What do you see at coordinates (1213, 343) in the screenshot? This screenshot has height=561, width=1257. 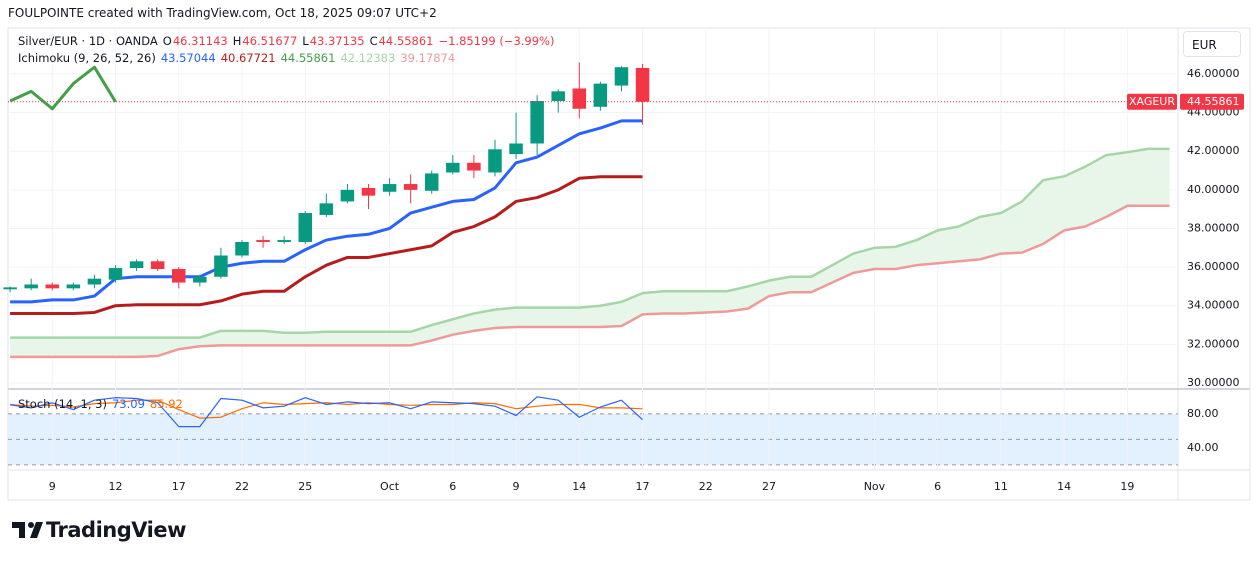 I see `y-tick-label: 32.00000` at bounding box center [1213, 343].